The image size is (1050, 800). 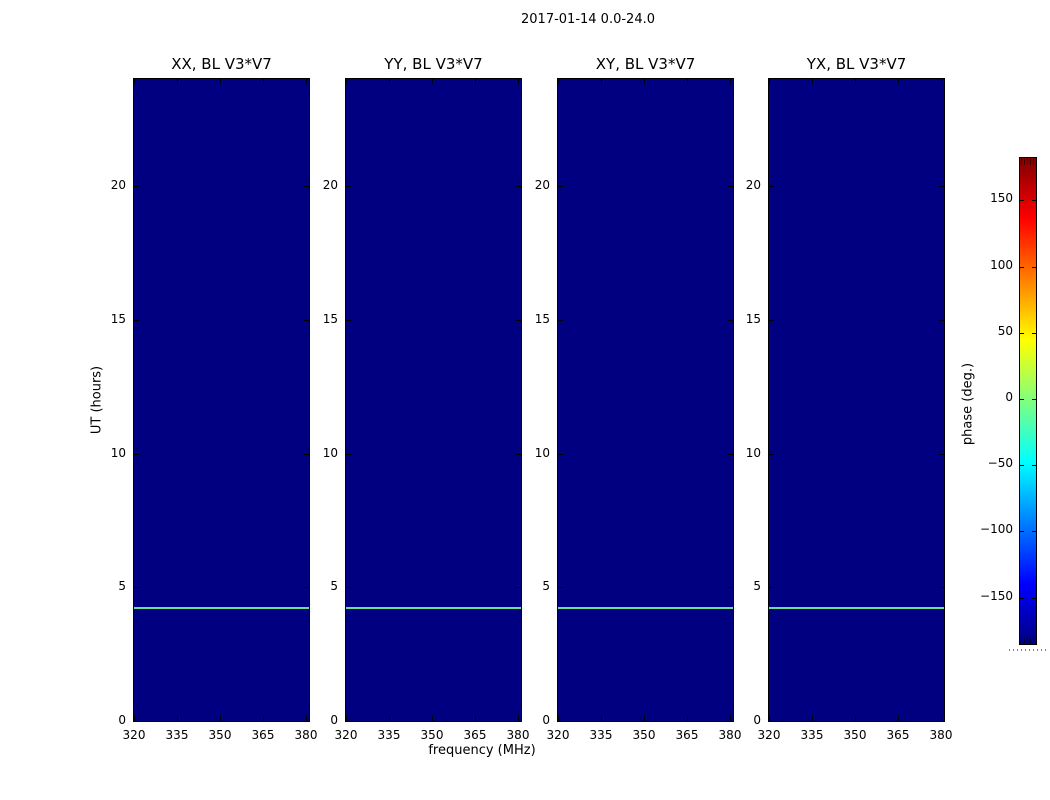 I want to click on colorbar-tick-label: −50, so click(x=1000, y=463).